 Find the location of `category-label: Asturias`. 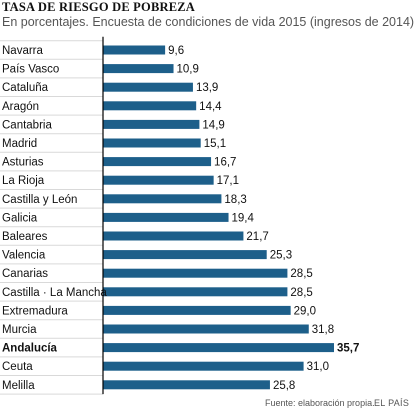

category-label: Asturias is located at coordinates (23, 163).